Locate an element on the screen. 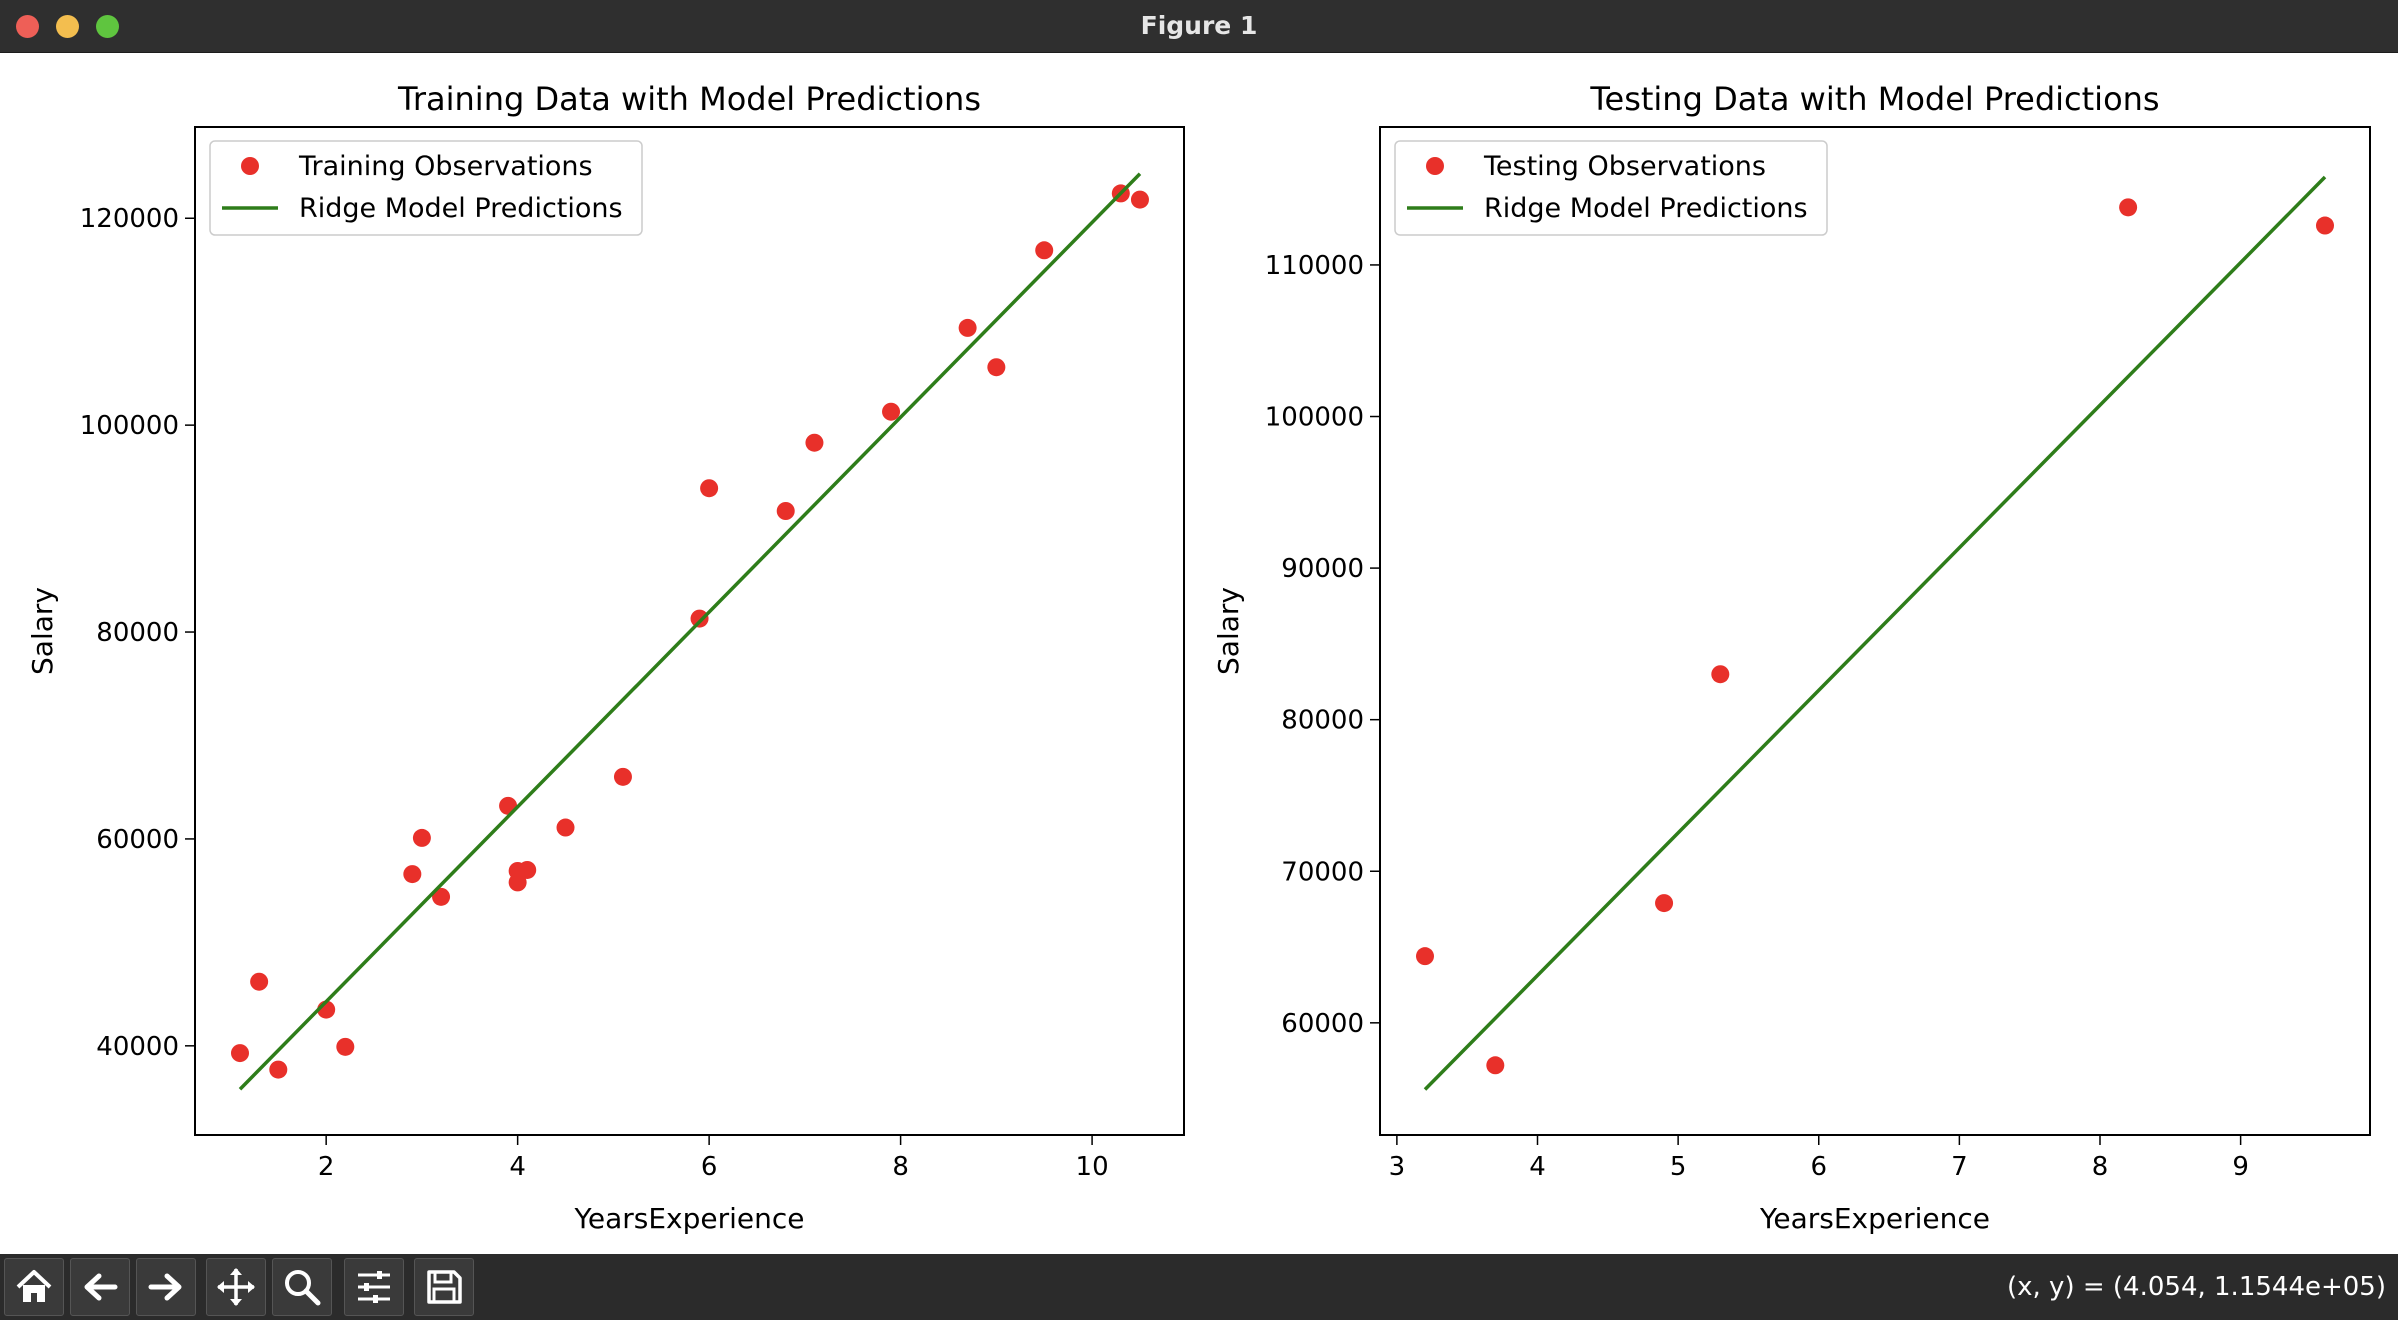 Image resolution: width=2398 pixels, height=1320 pixels. save-icon is located at coordinates (444, 1287).